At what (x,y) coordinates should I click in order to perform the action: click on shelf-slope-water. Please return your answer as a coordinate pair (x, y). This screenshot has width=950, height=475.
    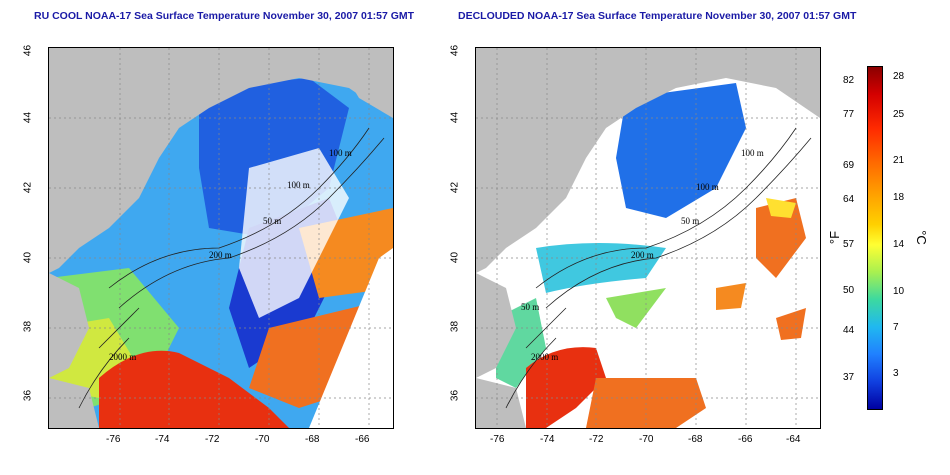
    Looking at the image, I should click on (636, 308).